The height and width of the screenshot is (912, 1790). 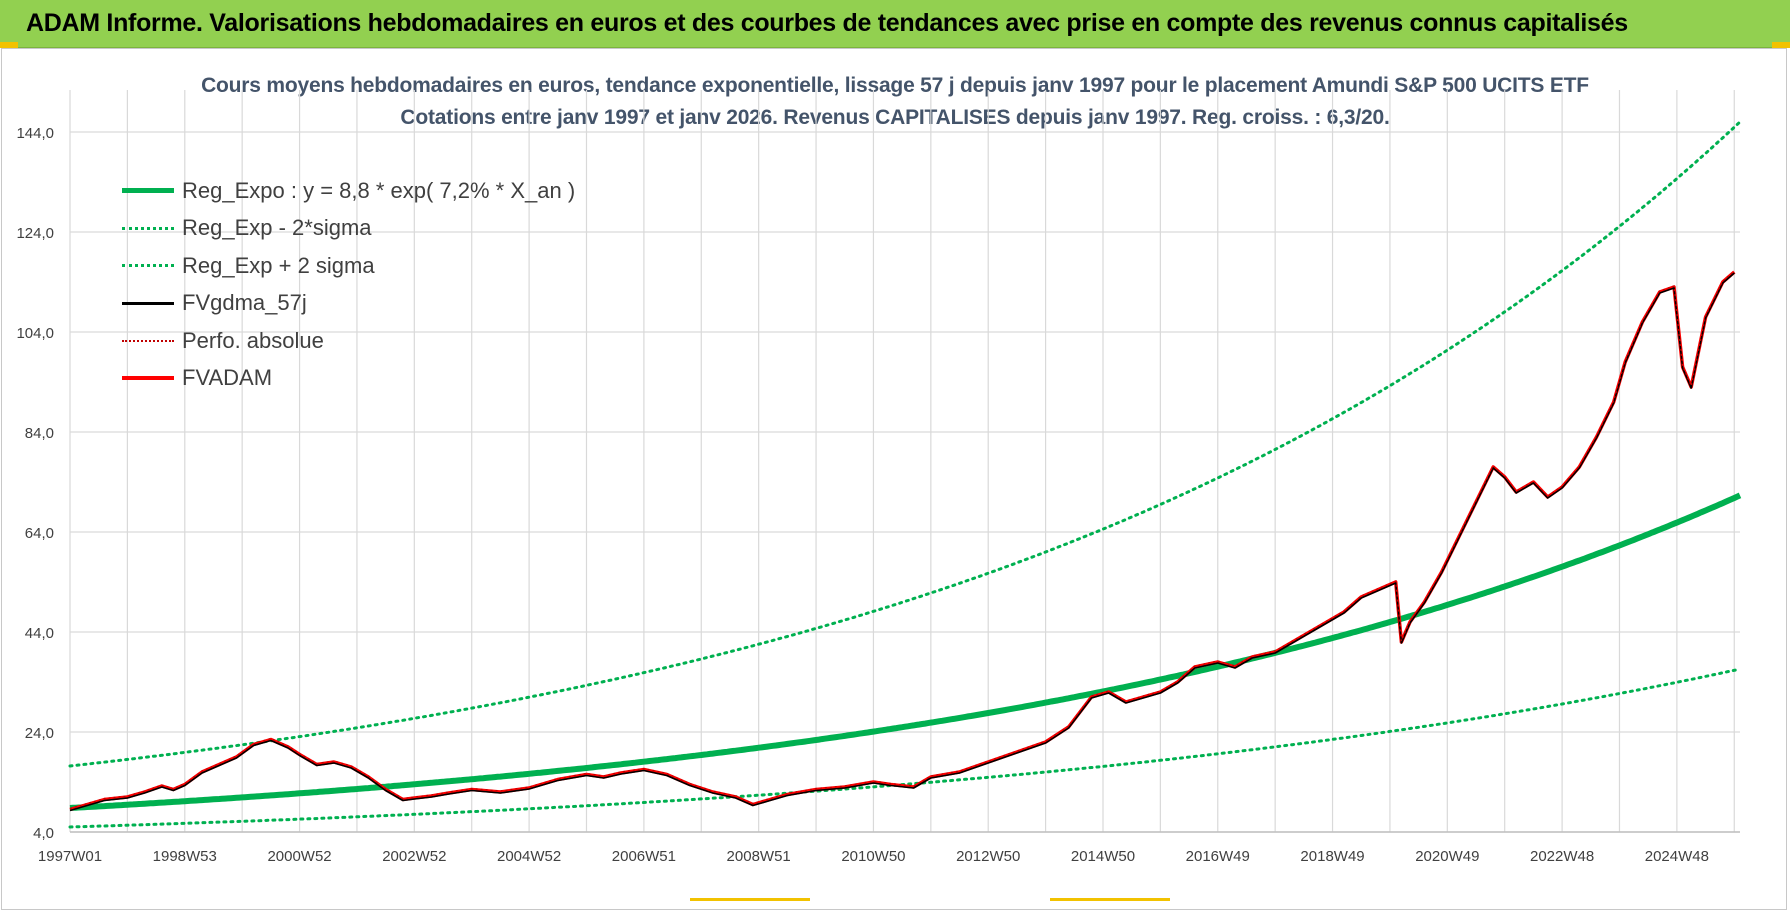 What do you see at coordinates (39, 633) in the screenshot?
I see `y-tick-label: 44,0` at bounding box center [39, 633].